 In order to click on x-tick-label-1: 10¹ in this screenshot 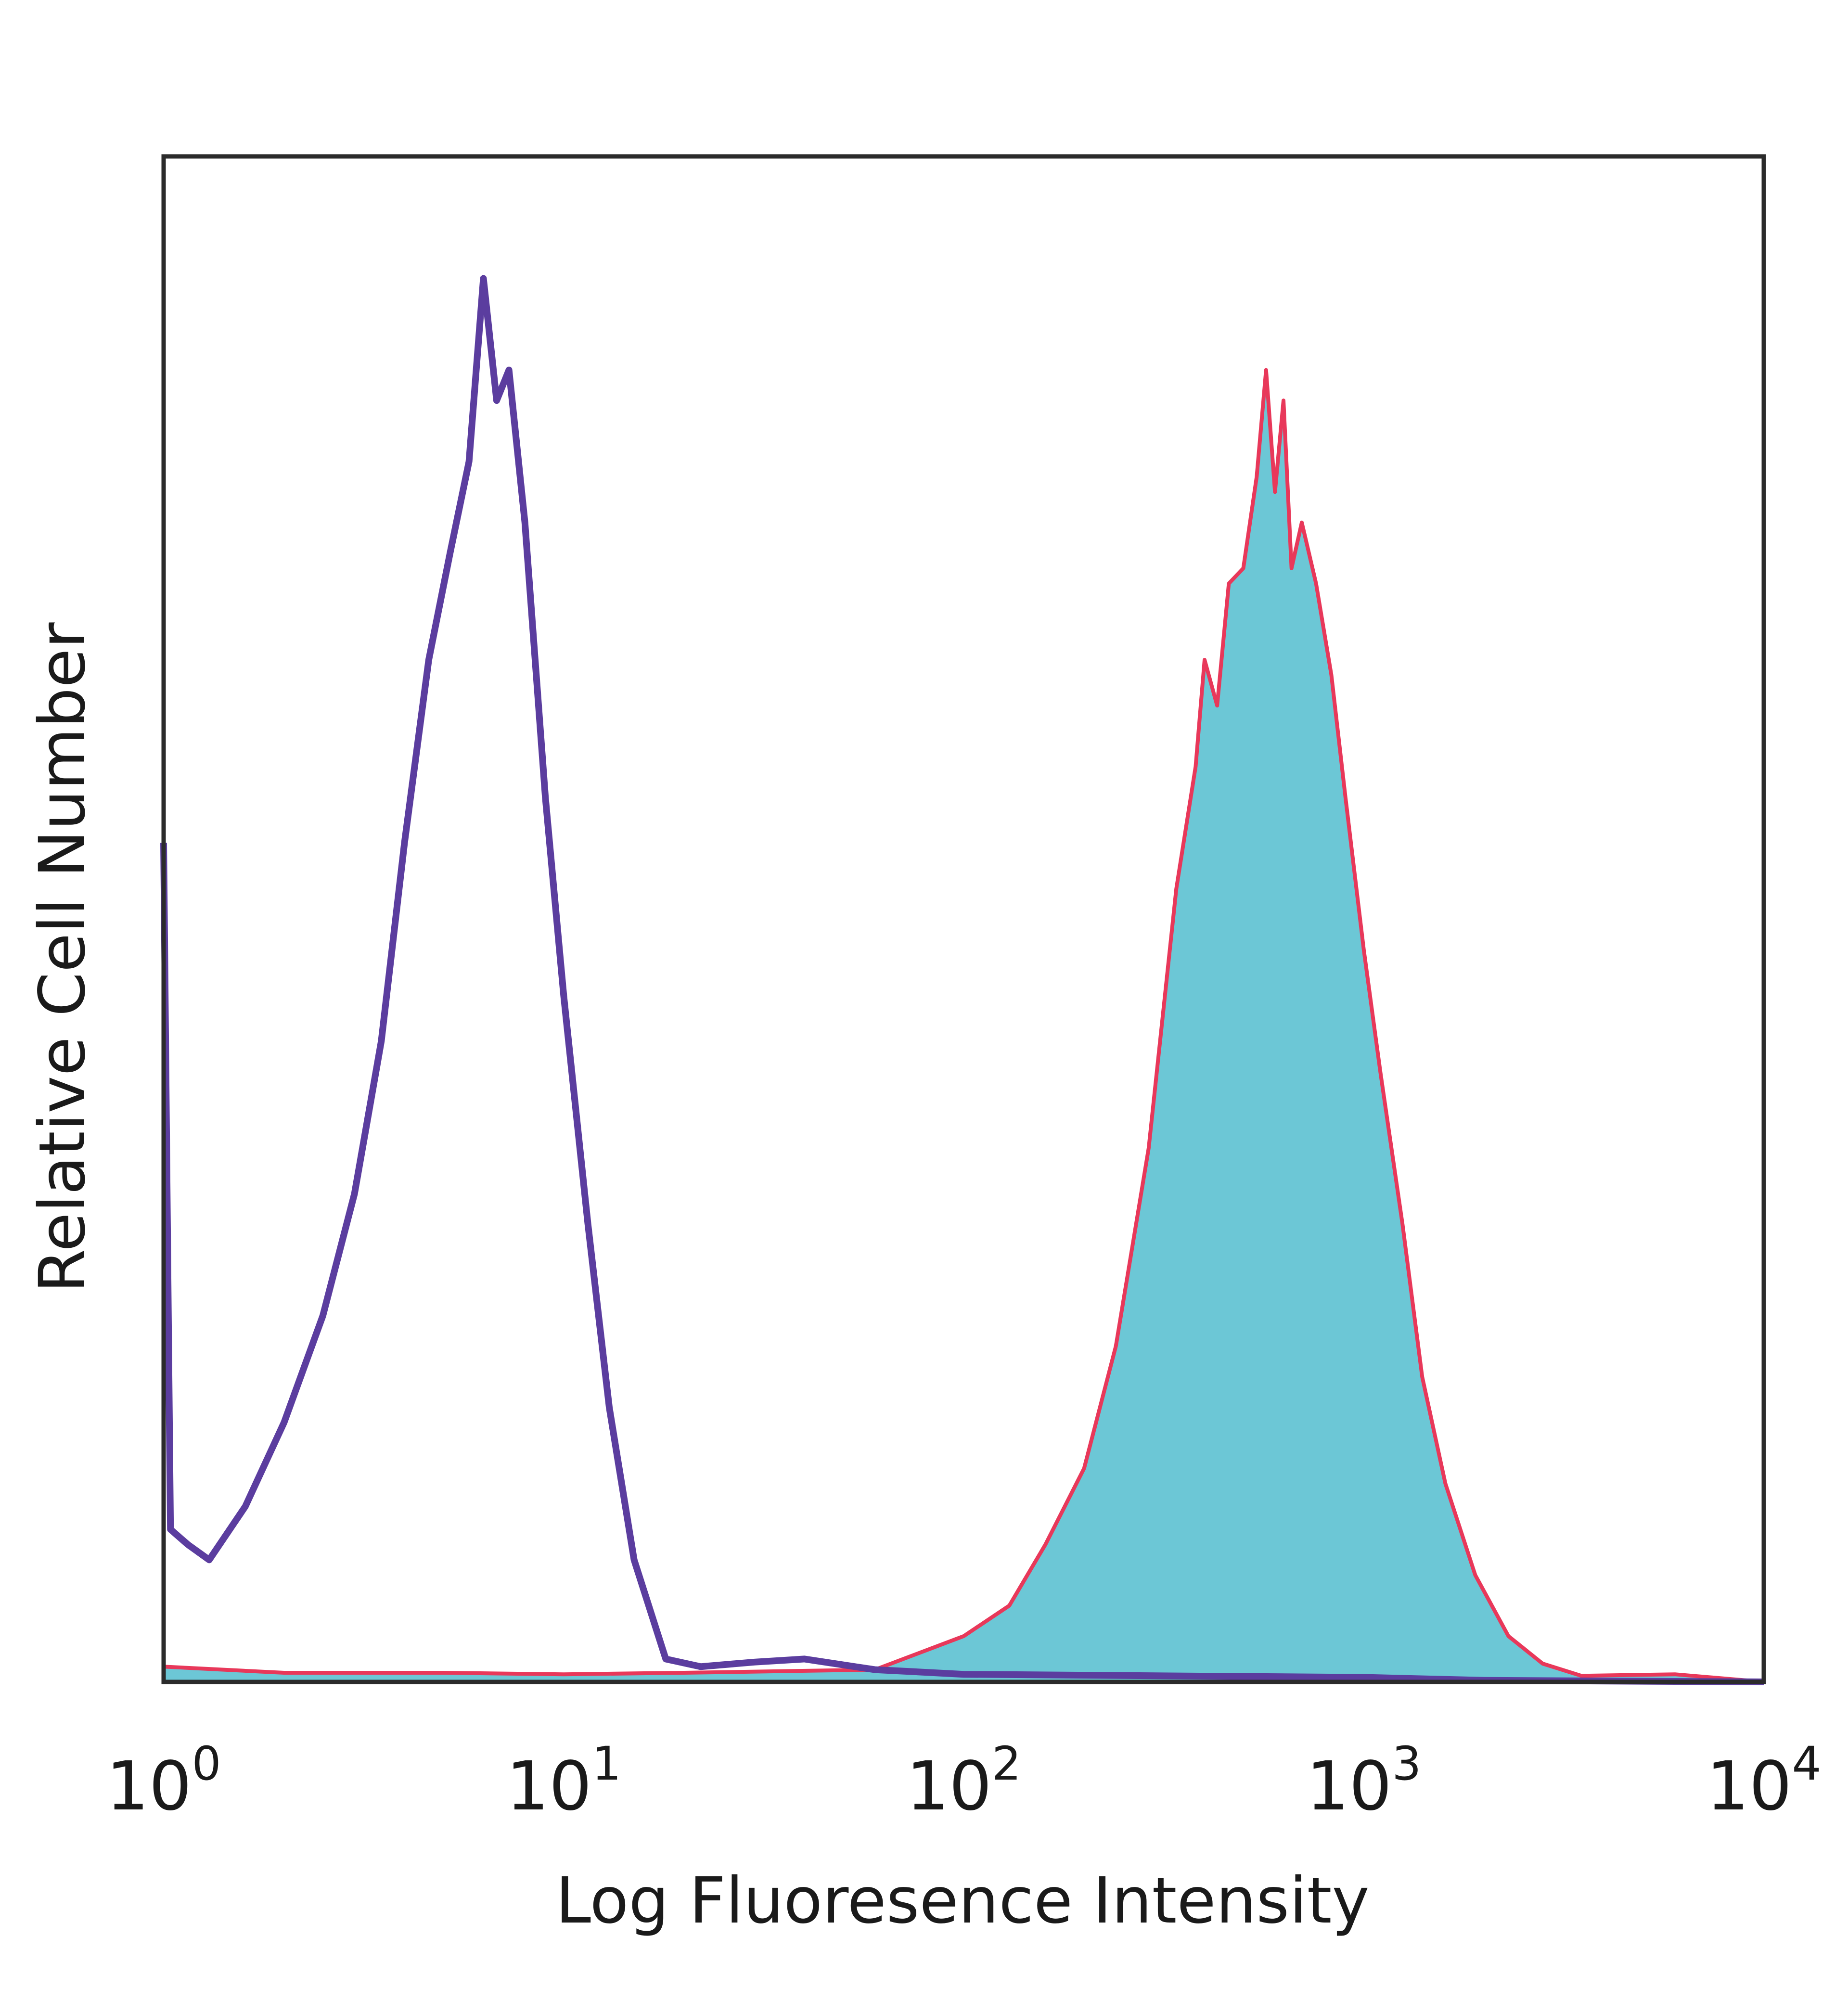, I will do `click(563, 1781)`.